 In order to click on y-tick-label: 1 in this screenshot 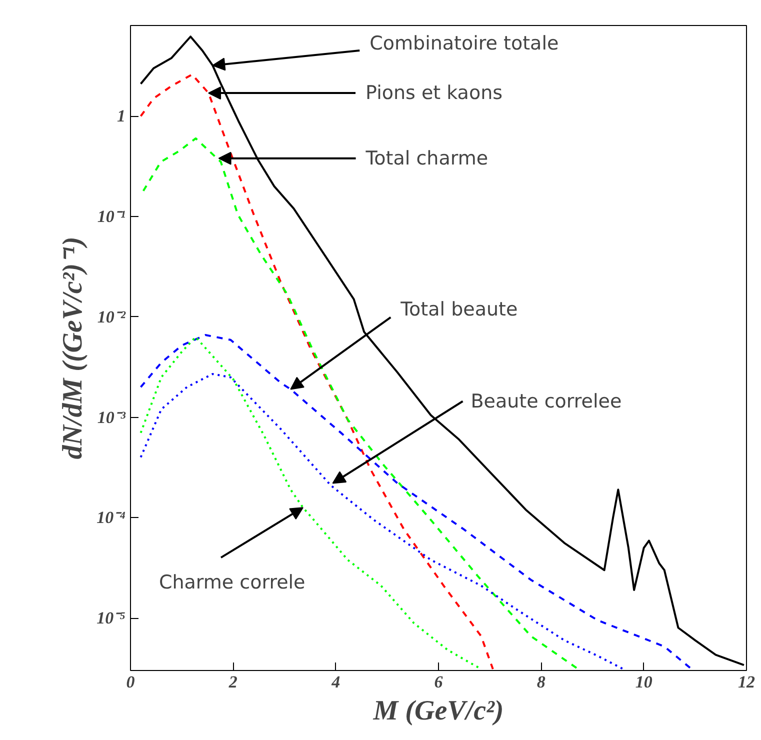, I will do `click(121, 116)`.